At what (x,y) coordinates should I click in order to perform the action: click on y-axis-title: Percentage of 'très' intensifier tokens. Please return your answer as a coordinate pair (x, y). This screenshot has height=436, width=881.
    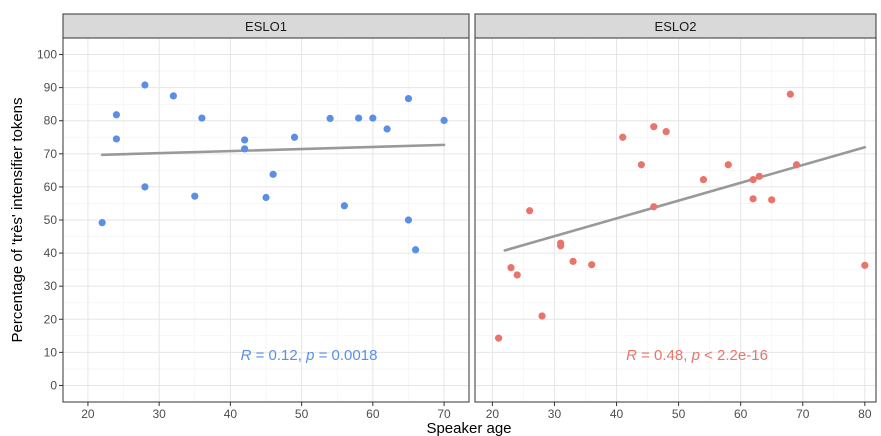
    Looking at the image, I should click on (17, 219).